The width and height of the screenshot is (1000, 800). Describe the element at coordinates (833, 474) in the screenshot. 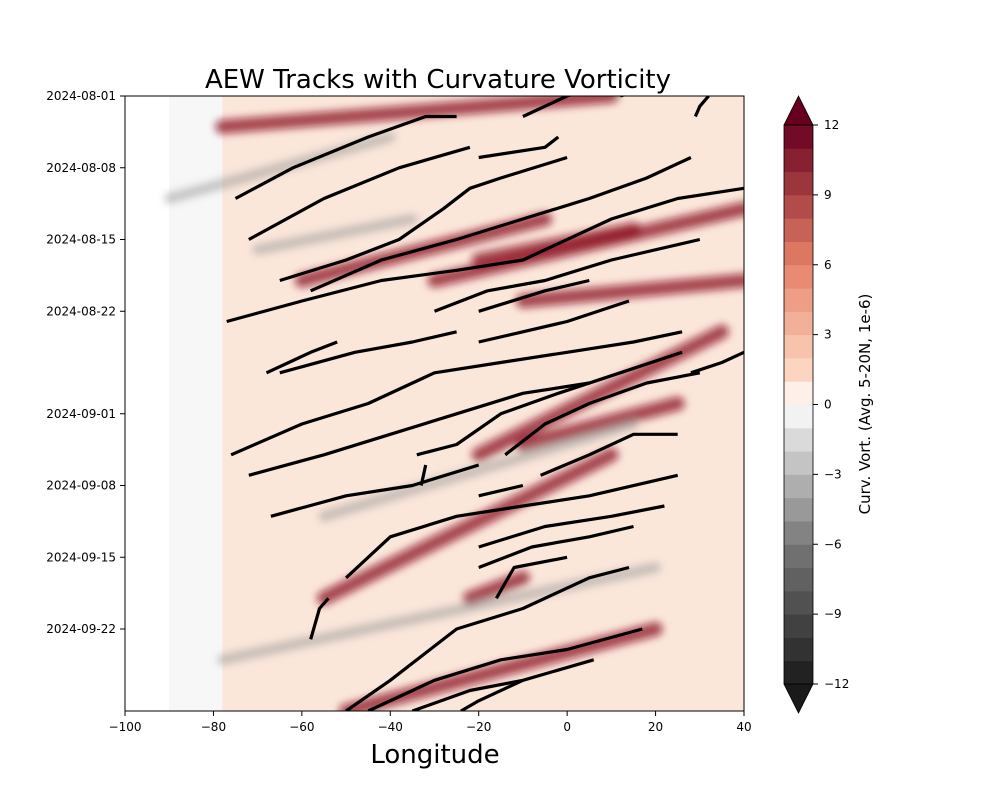

I see `colorbar-tick-label: −3` at that location.